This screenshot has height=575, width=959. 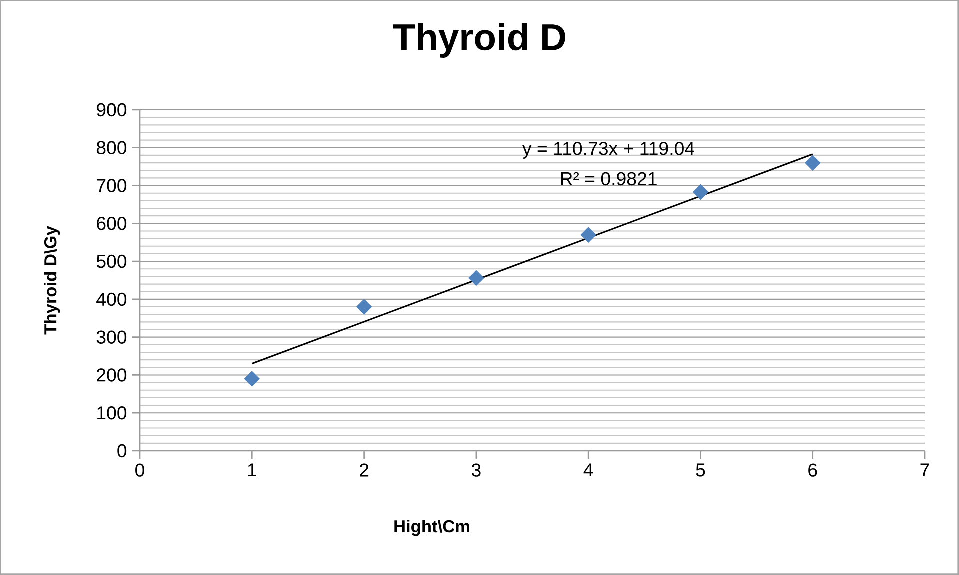 I want to click on y-tick-label: 200, so click(x=112, y=375).